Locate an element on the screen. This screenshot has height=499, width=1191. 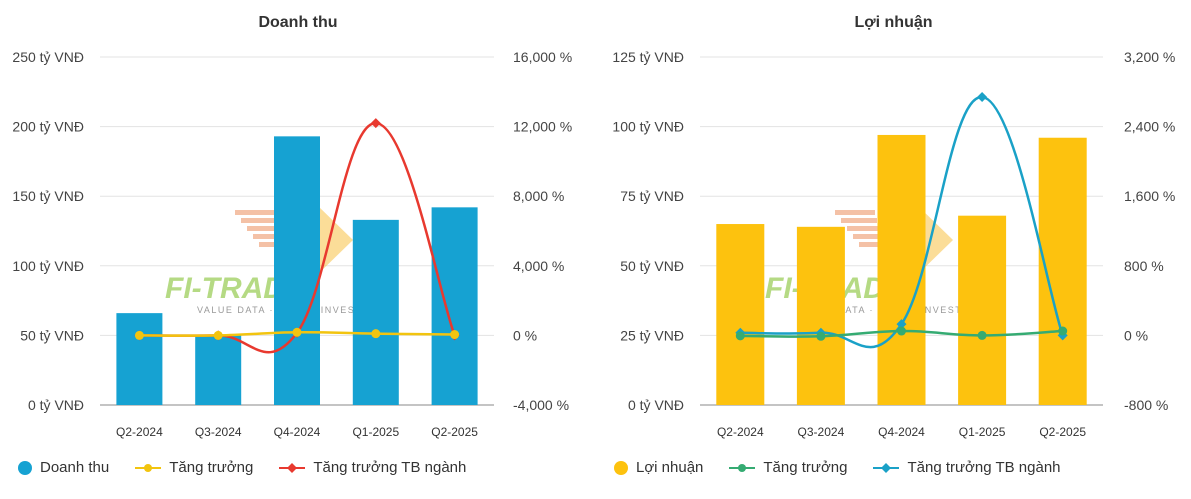
y-right-tick-label: -800 % is located at coordinates (1146, 405).